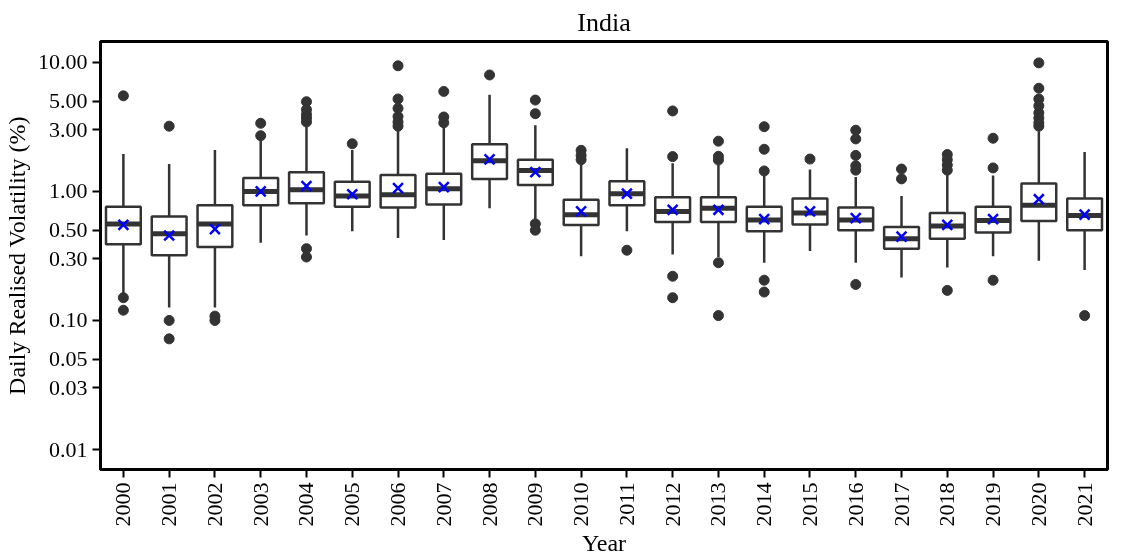 The image size is (1127, 558). What do you see at coordinates (855, 504) in the screenshot?
I see `x-tick-label: 2016` at bounding box center [855, 504].